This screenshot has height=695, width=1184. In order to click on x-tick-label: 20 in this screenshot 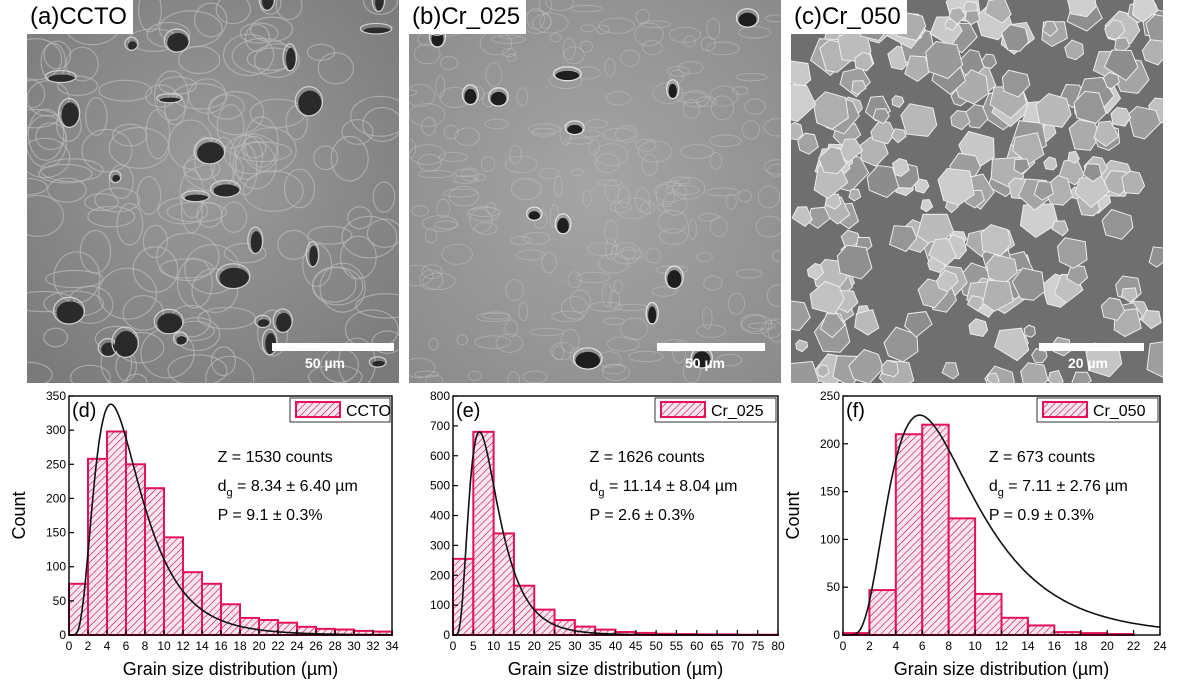, I will do `click(259, 646)`.